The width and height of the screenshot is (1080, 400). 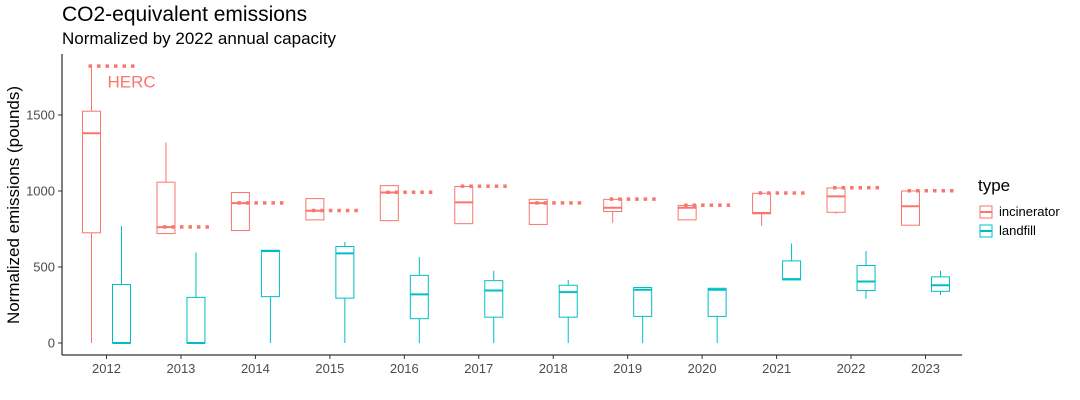 I want to click on reference-marker-2013, so click(x=185, y=227).